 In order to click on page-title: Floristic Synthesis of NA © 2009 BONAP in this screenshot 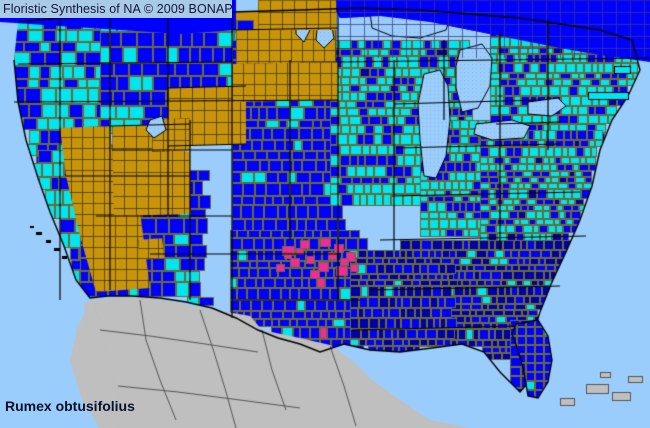, I will do `click(118, 9)`.